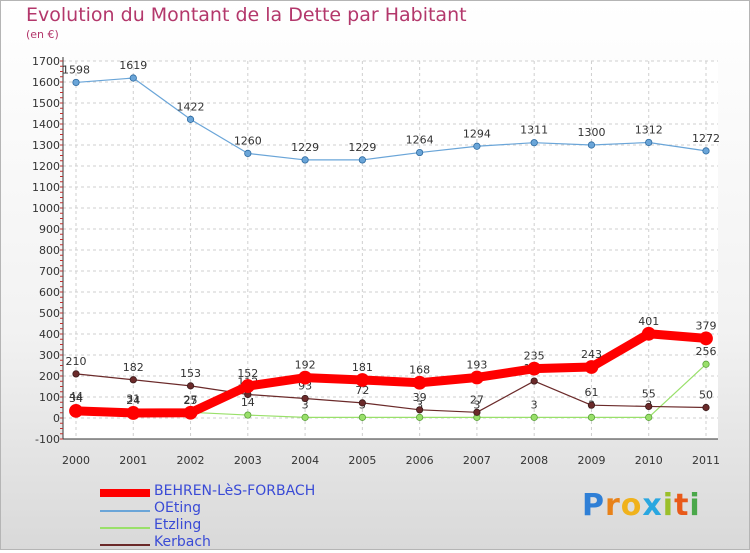  Describe the element at coordinates (534, 356) in the screenshot. I see `data-label: 235` at that location.